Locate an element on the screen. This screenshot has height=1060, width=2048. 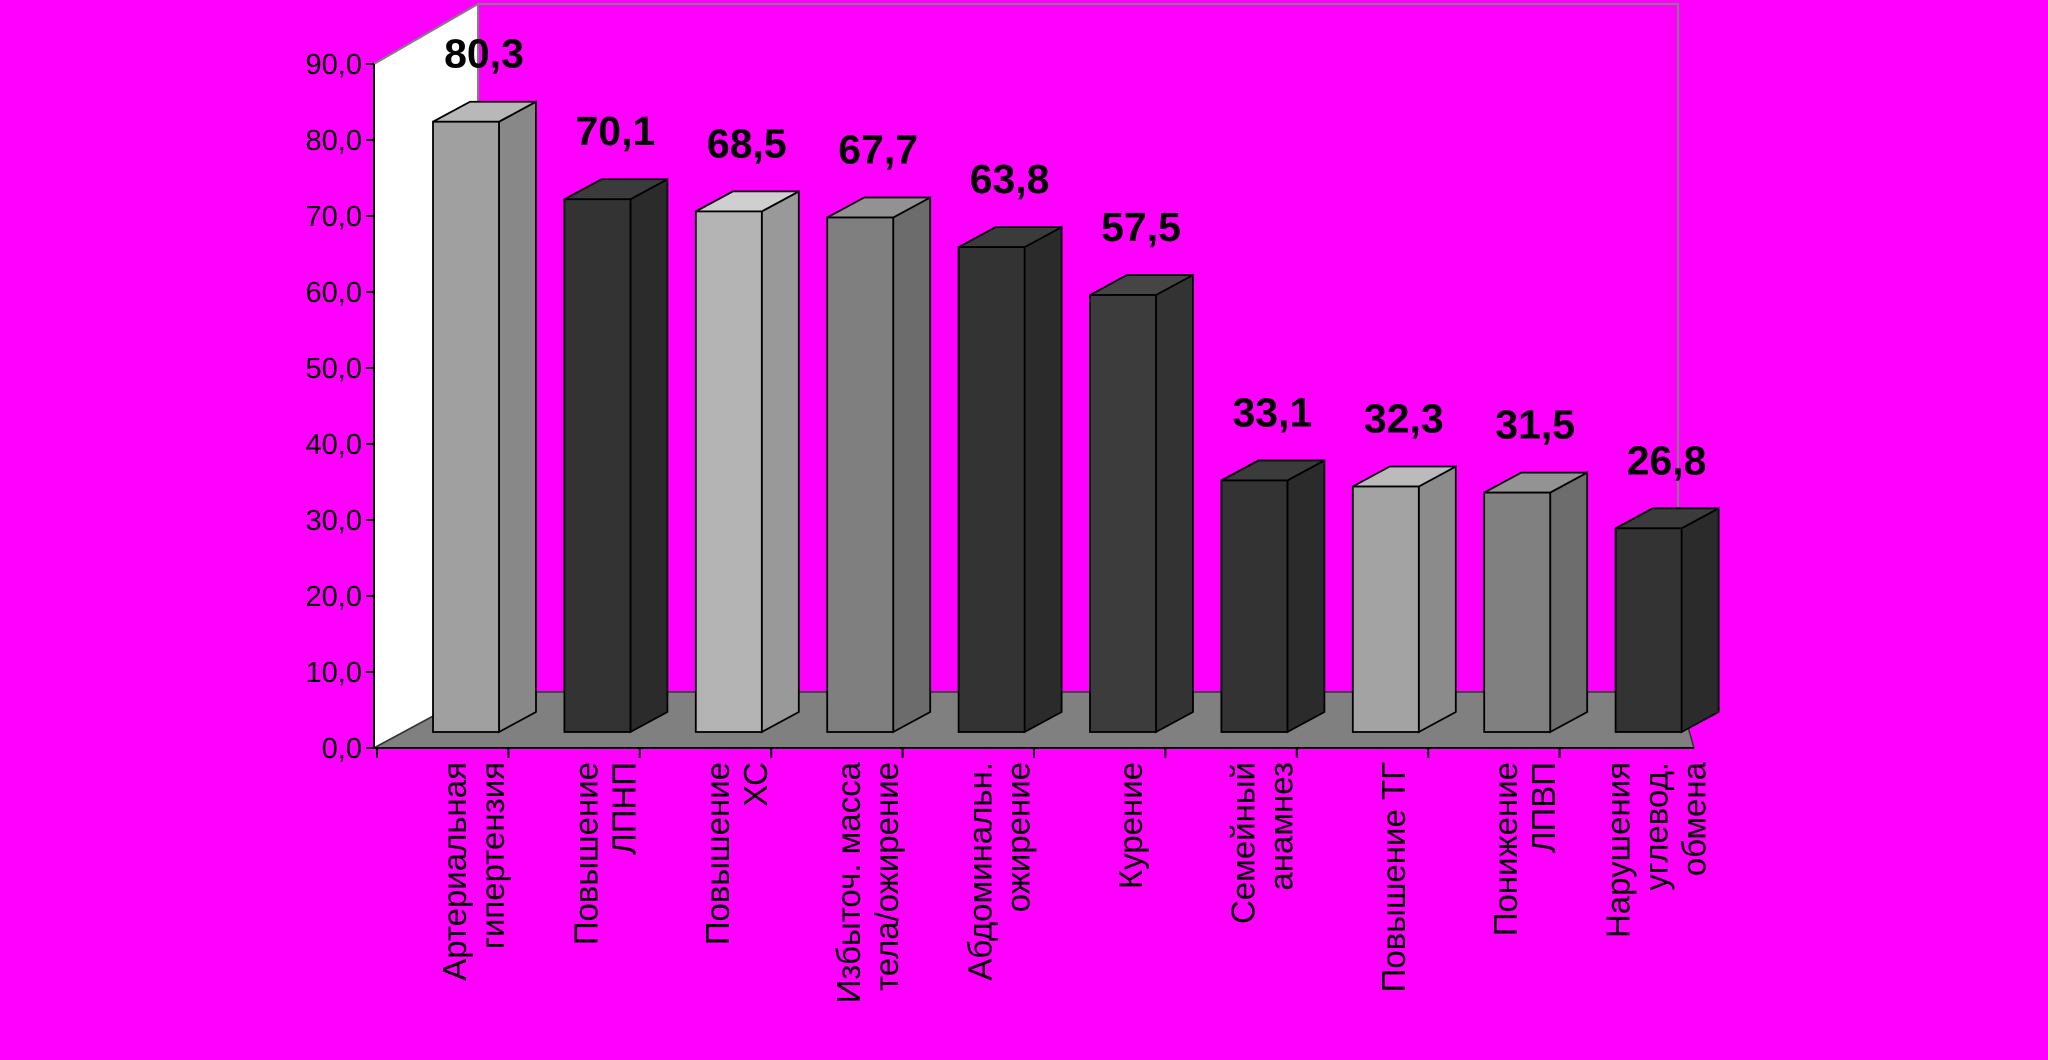
category-label-line: Курение is located at coordinates (1130, 825).